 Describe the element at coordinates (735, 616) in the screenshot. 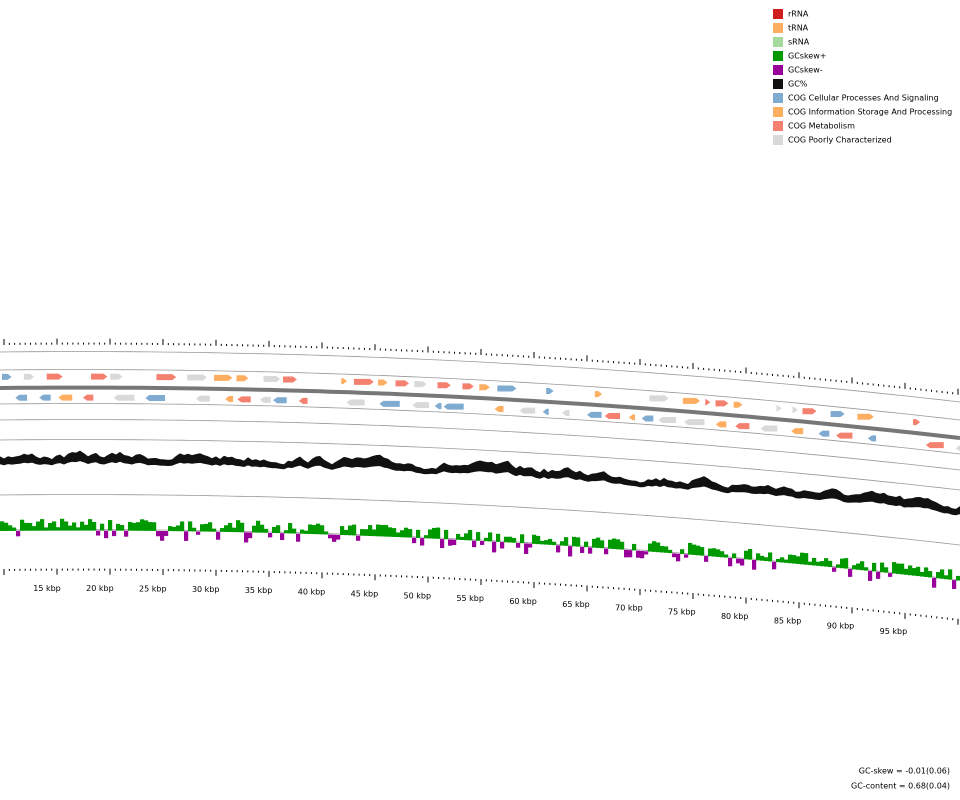

I see `scale-label: 80 kbp` at that location.